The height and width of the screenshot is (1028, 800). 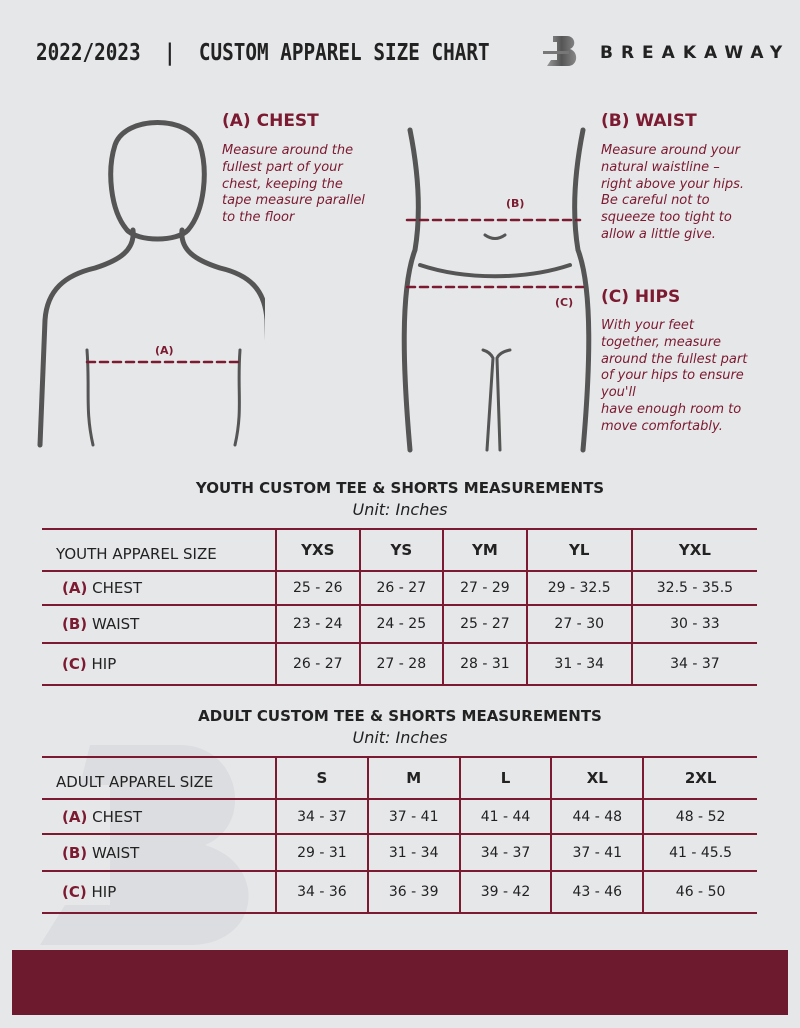 What do you see at coordinates (496, 290) in the screenshot?
I see `lower-body-figure` at bounding box center [496, 290].